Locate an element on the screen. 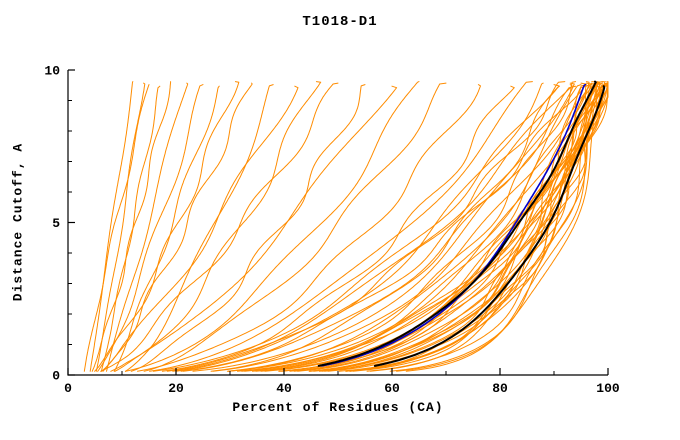  x-tick-label: 60 is located at coordinates (392, 388).